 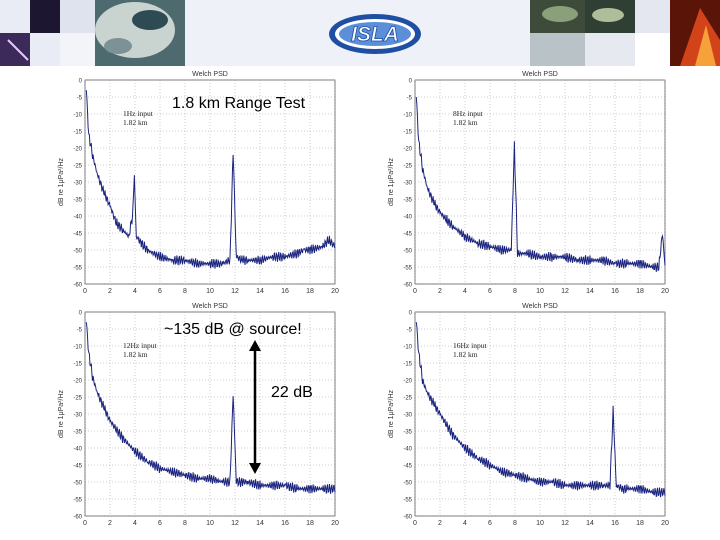 I want to click on legend-text: 8Hz input, so click(x=468, y=113).